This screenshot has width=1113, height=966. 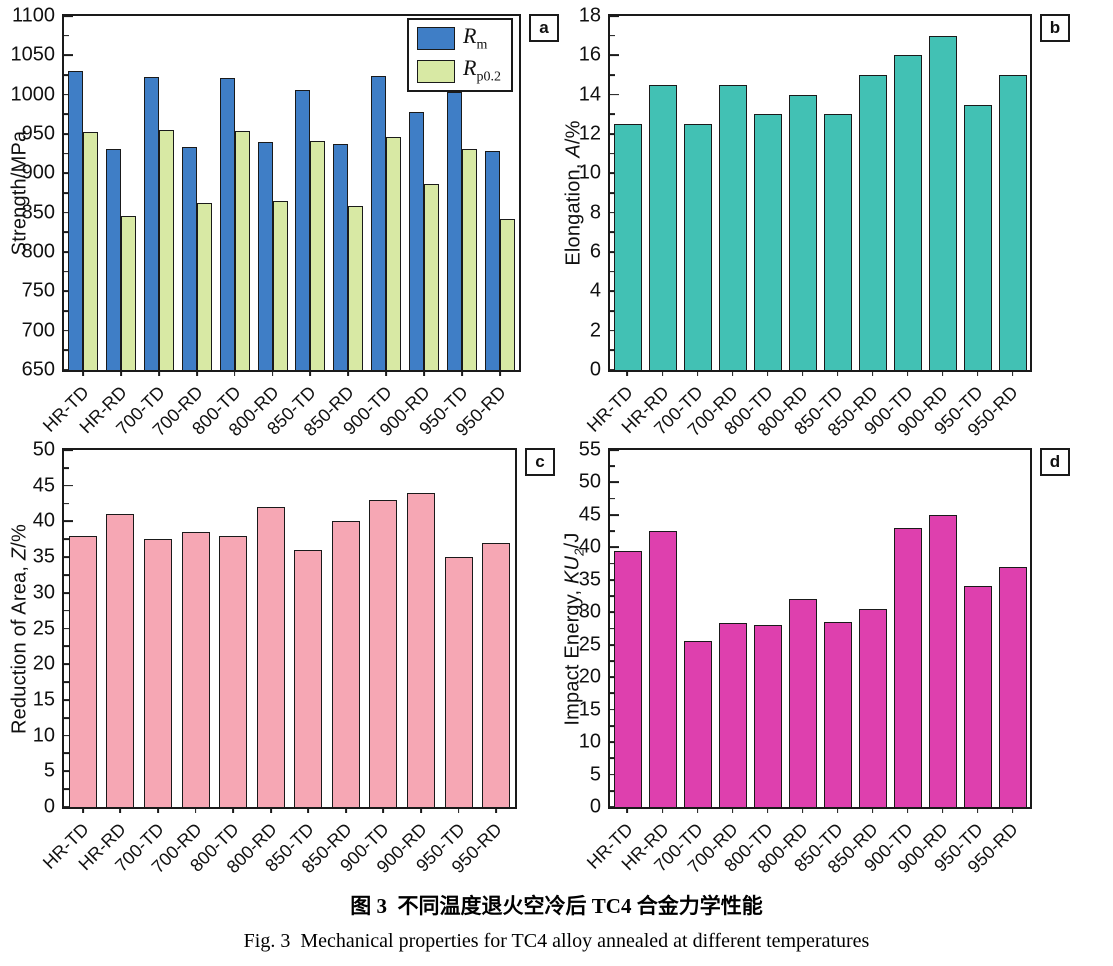 What do you see at coordinates (432, 276) in the screenshot?
I see `bar-900-RD-Rp0.2` at bounding box center [432, 276].